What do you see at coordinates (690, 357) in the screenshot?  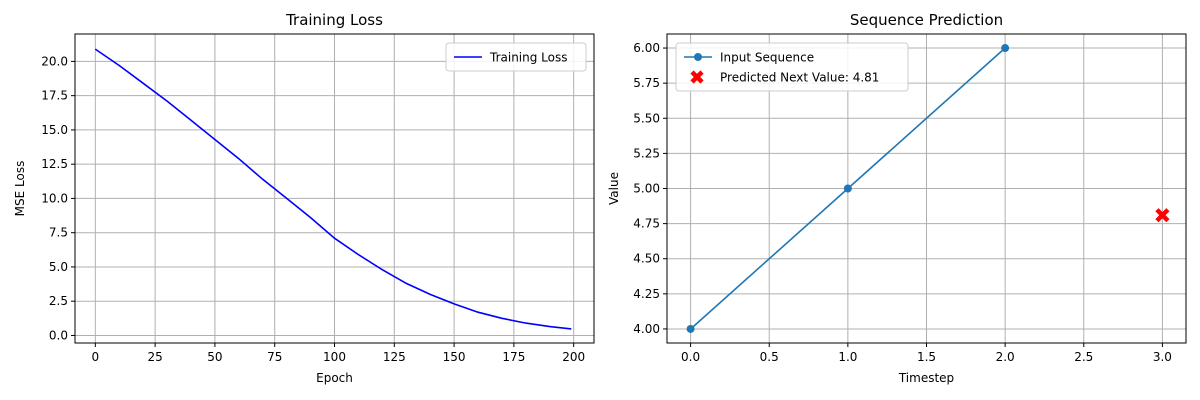 I see `x-tick-label: 0.0` at bounding box center [690, 357].